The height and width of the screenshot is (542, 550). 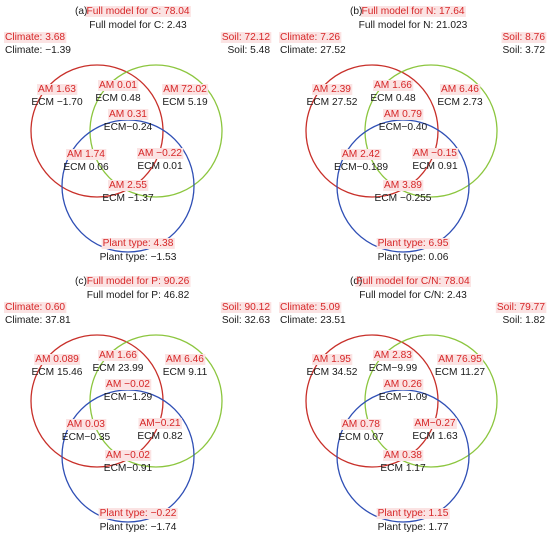 I want to click on plant-am-label: Plant type: 1.15, so click(x=413, y=513).